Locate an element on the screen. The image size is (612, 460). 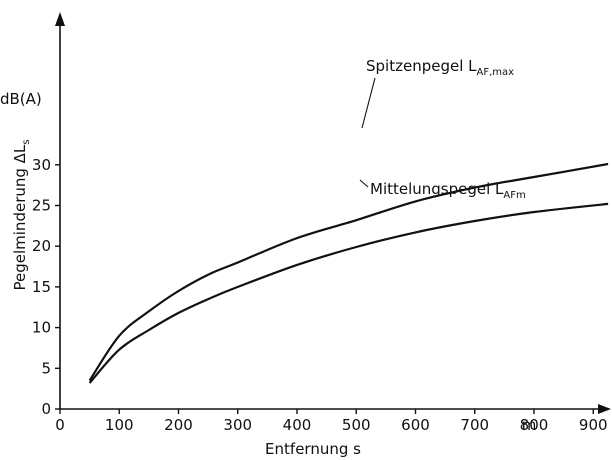
x-axis-title: Entfernung s is located at coordinates (313, 449).